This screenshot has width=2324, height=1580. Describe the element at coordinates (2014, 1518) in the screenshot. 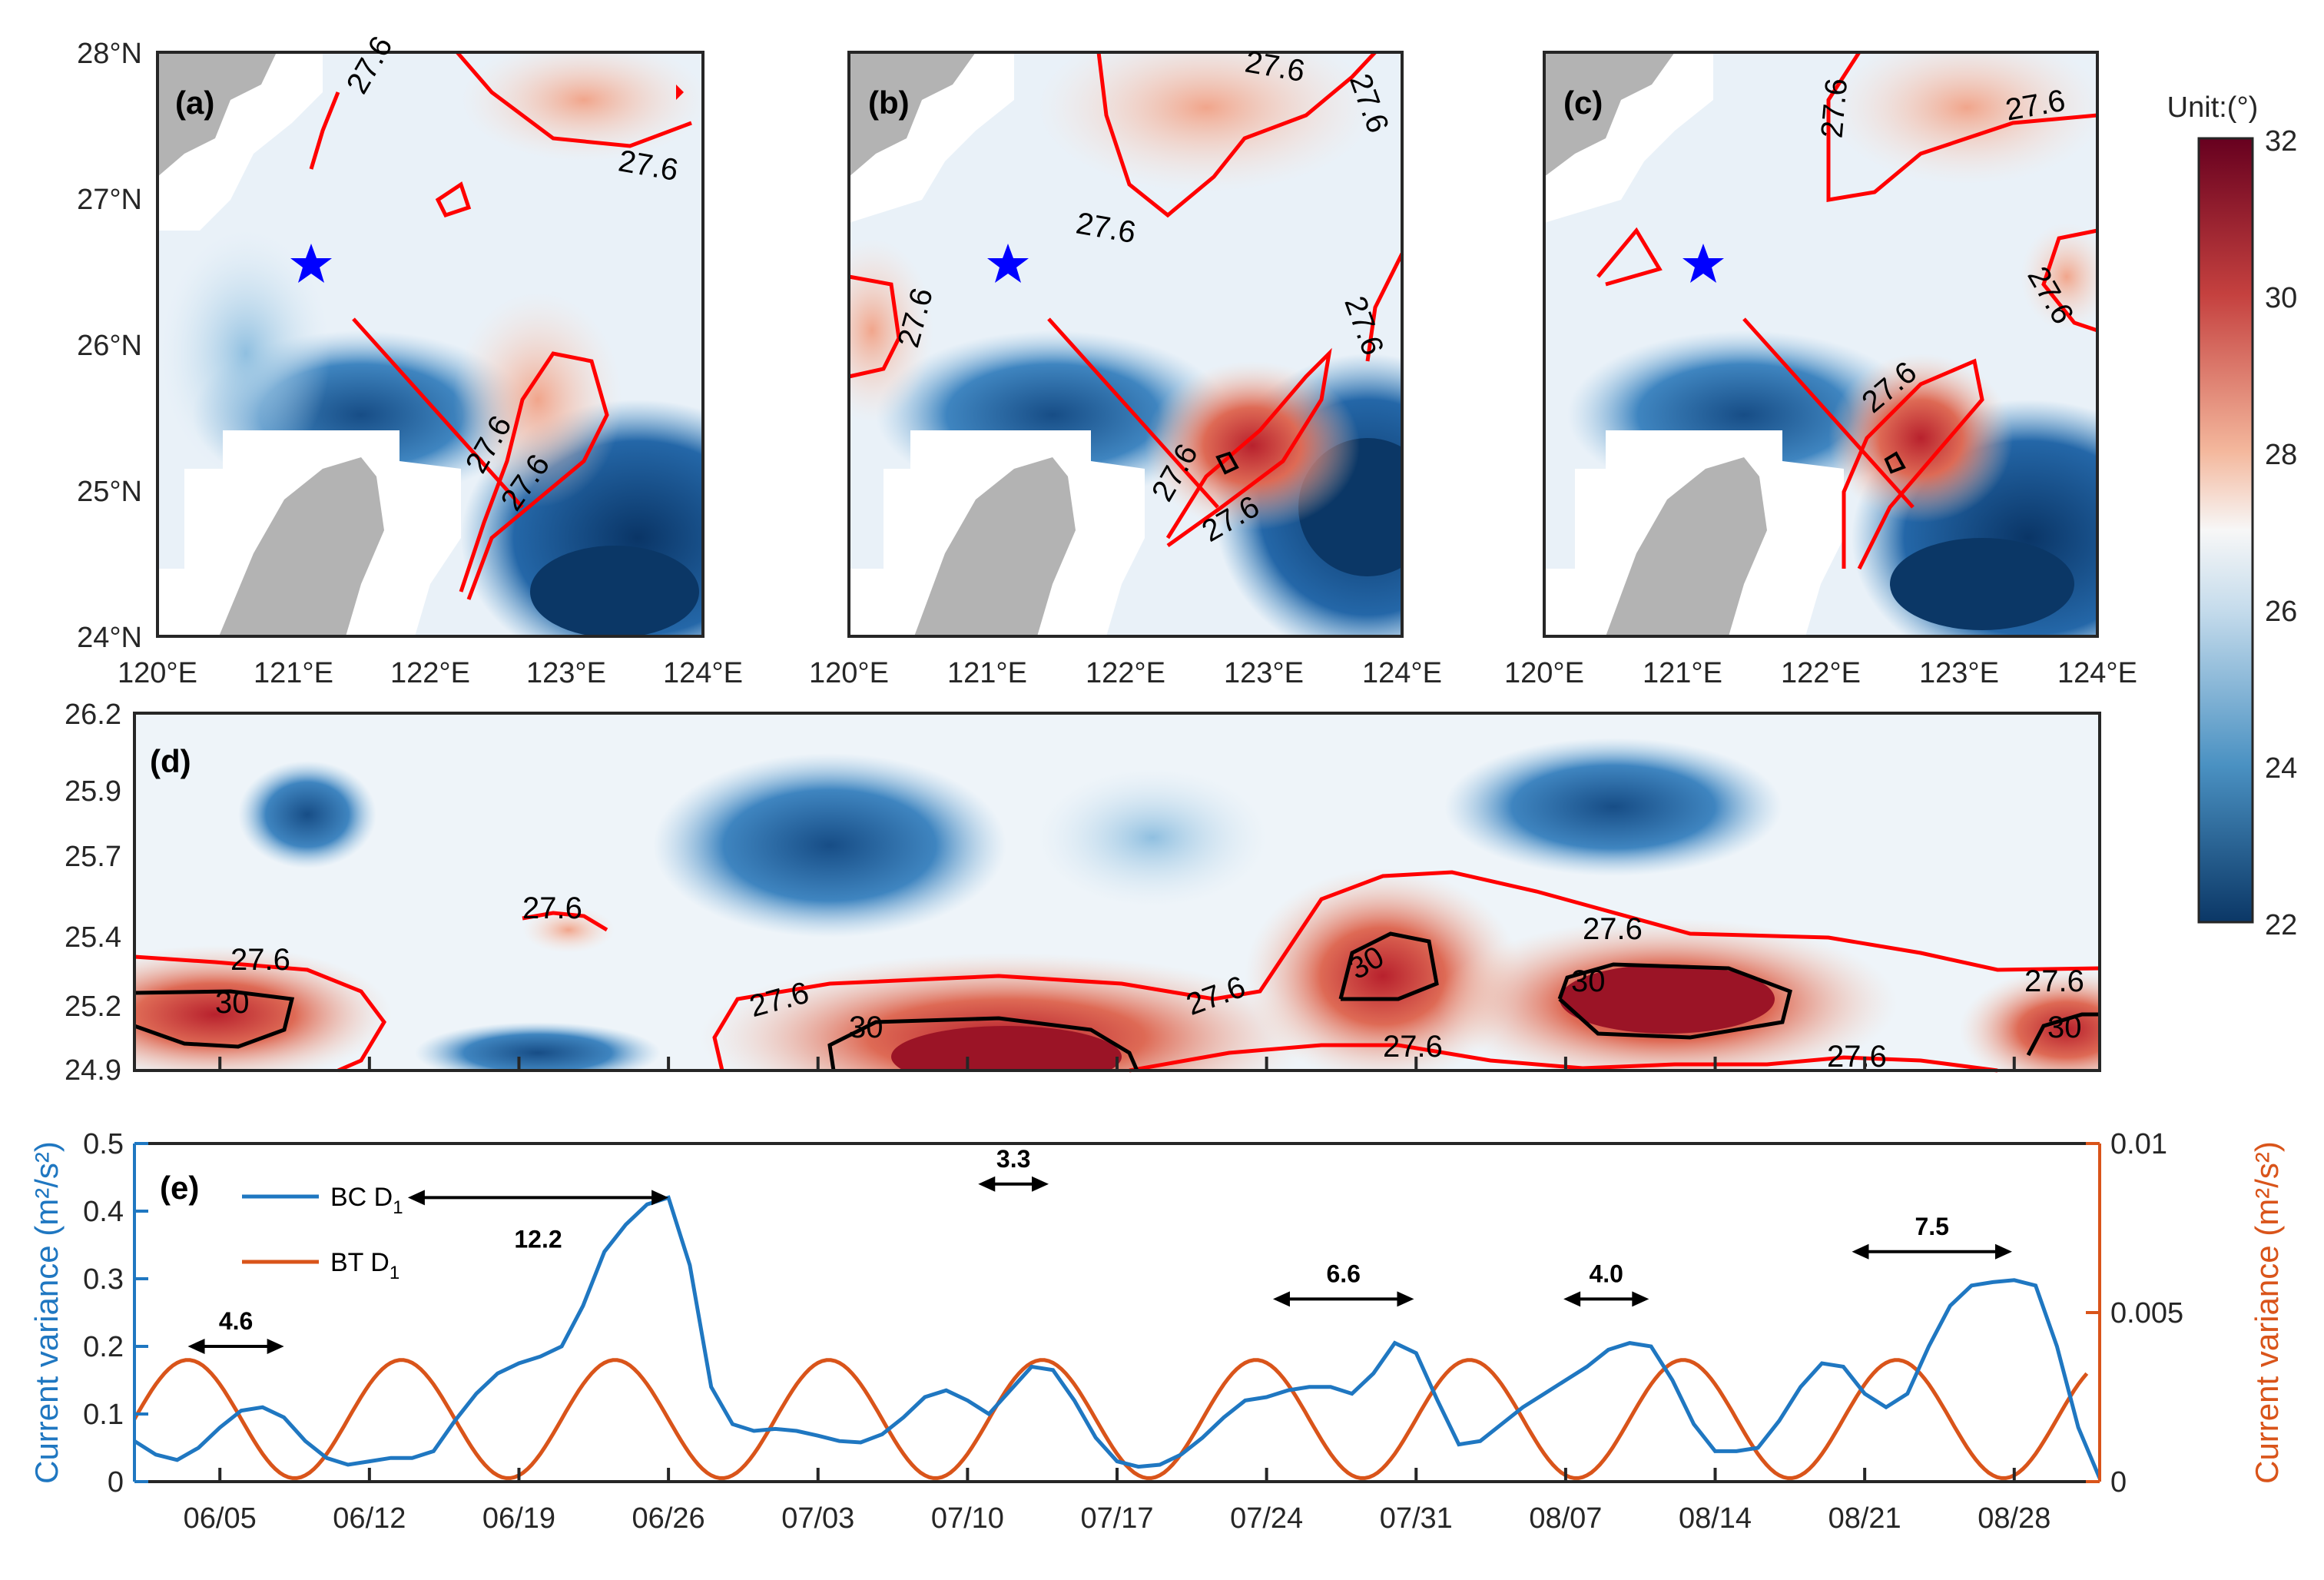

I see `x-tick-label: 08/28` at that location.